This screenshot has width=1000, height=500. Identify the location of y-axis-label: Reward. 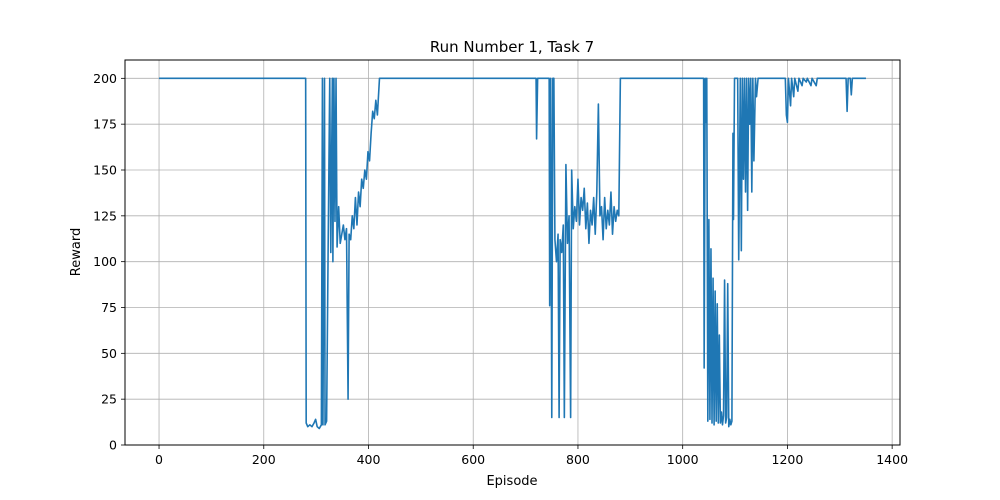
(76, 252).